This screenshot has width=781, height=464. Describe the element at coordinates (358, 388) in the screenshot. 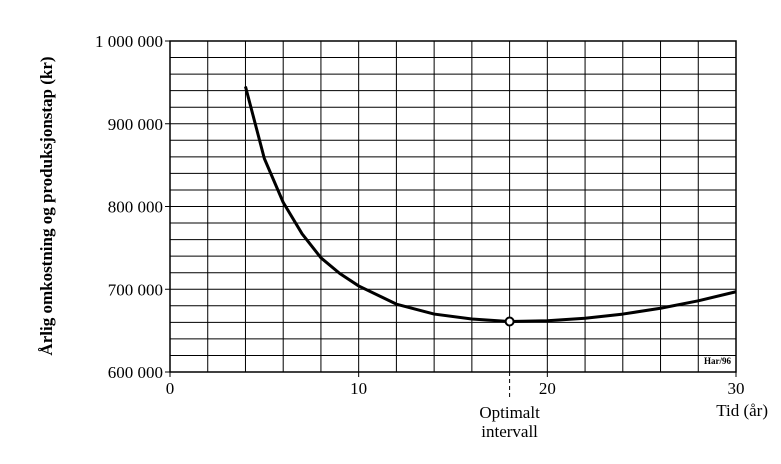

I see `x-tick-label: 10` at that location.